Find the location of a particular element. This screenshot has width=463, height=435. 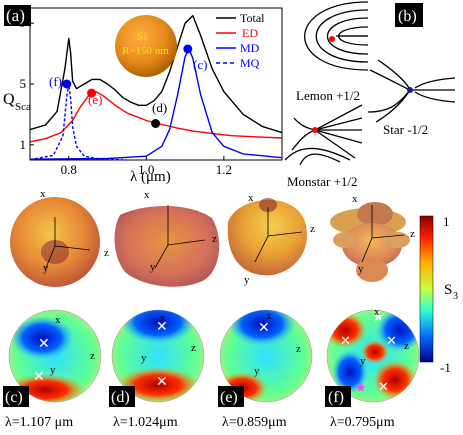

s3-map-f-outline is located at coordinates (373, 356).